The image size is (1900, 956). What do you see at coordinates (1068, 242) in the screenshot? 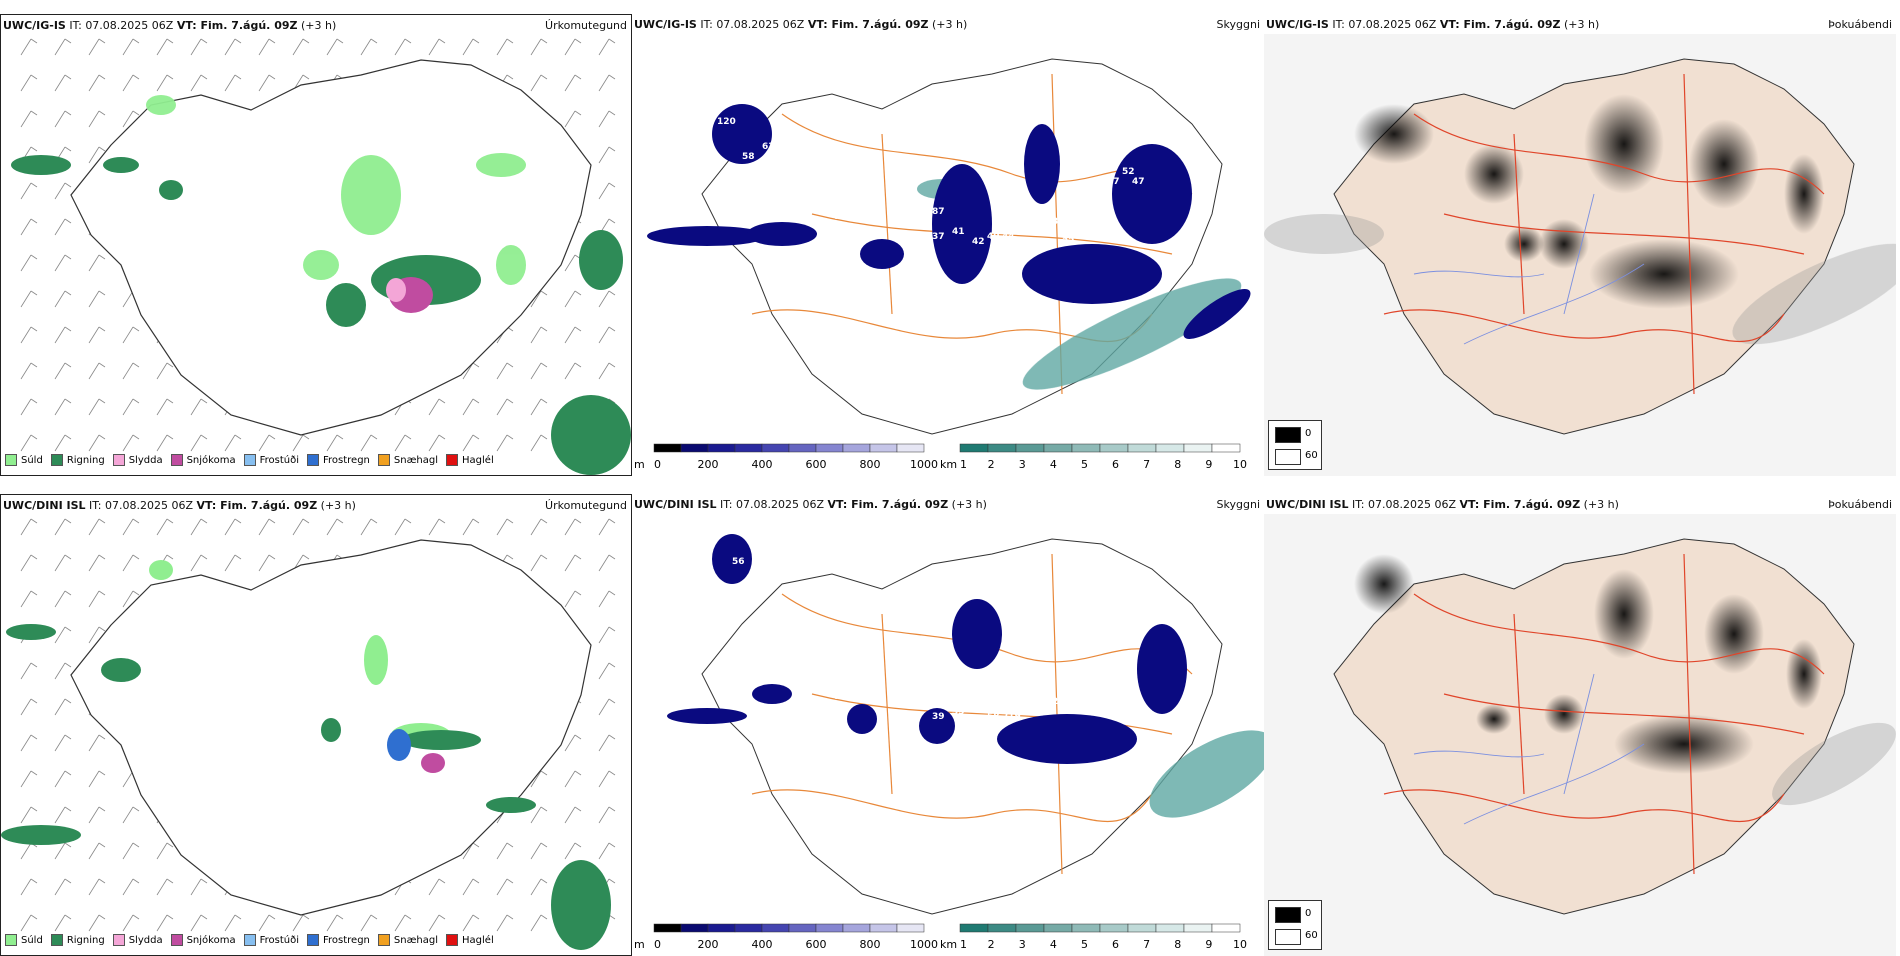
I see `cloud-base-label: 32` at bounding box center [1068, 242].